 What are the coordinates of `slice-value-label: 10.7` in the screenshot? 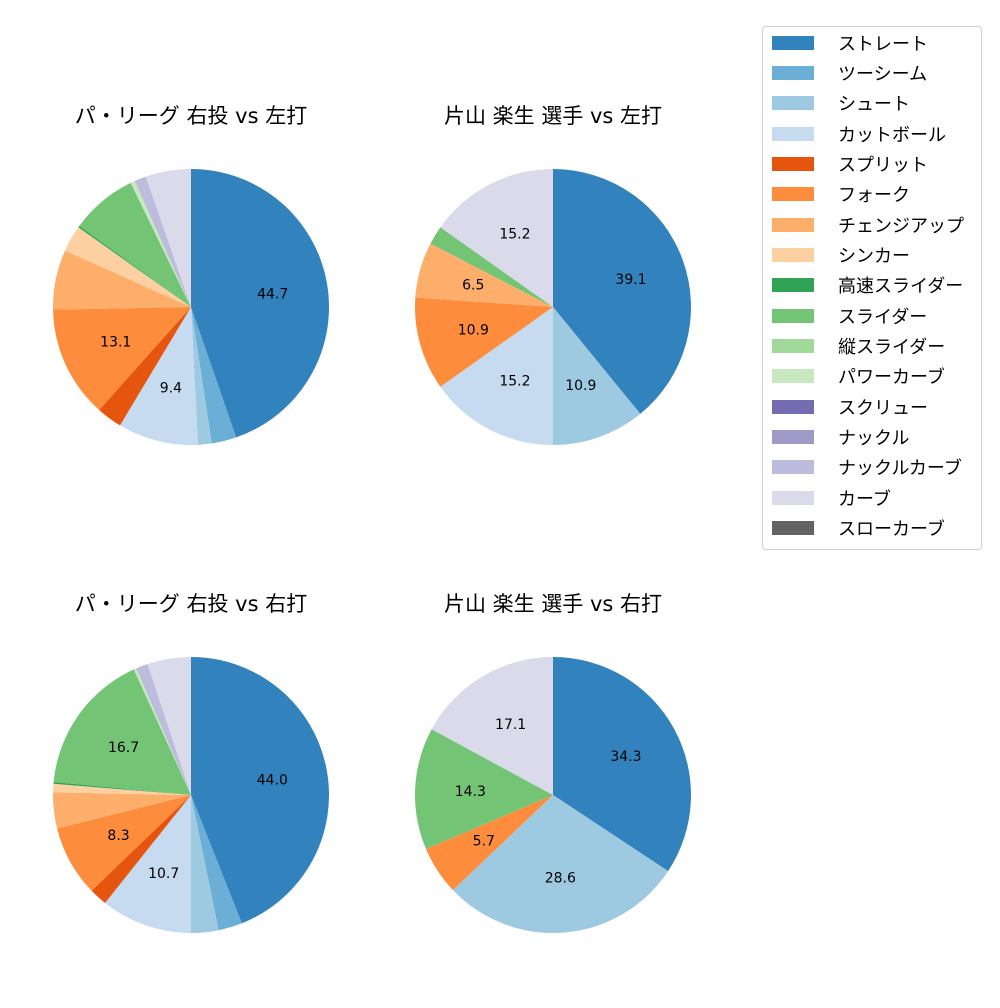 It's located at (163, 874).